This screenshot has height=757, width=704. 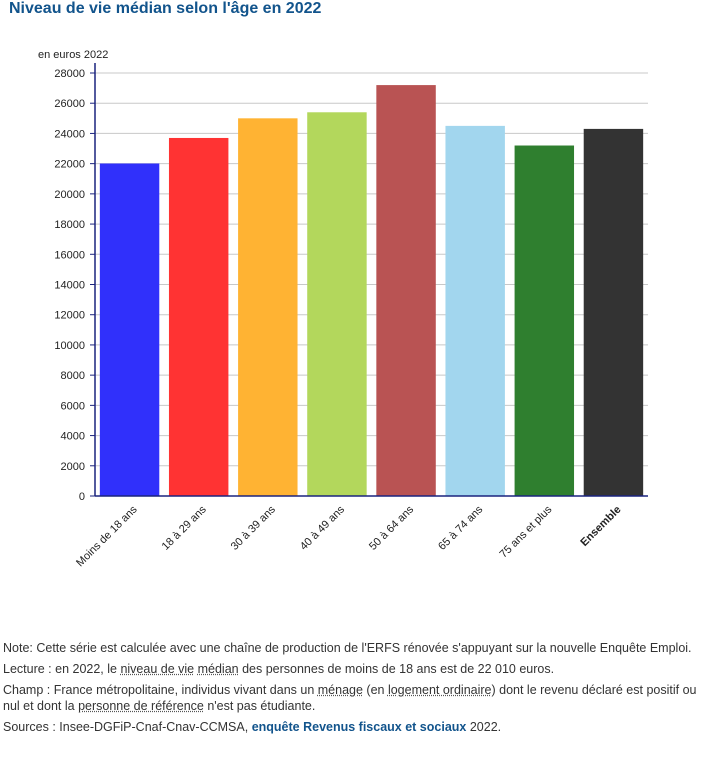 I want to click on x-tick-label: 30 à 39 ans, so click(x=253, y=527).